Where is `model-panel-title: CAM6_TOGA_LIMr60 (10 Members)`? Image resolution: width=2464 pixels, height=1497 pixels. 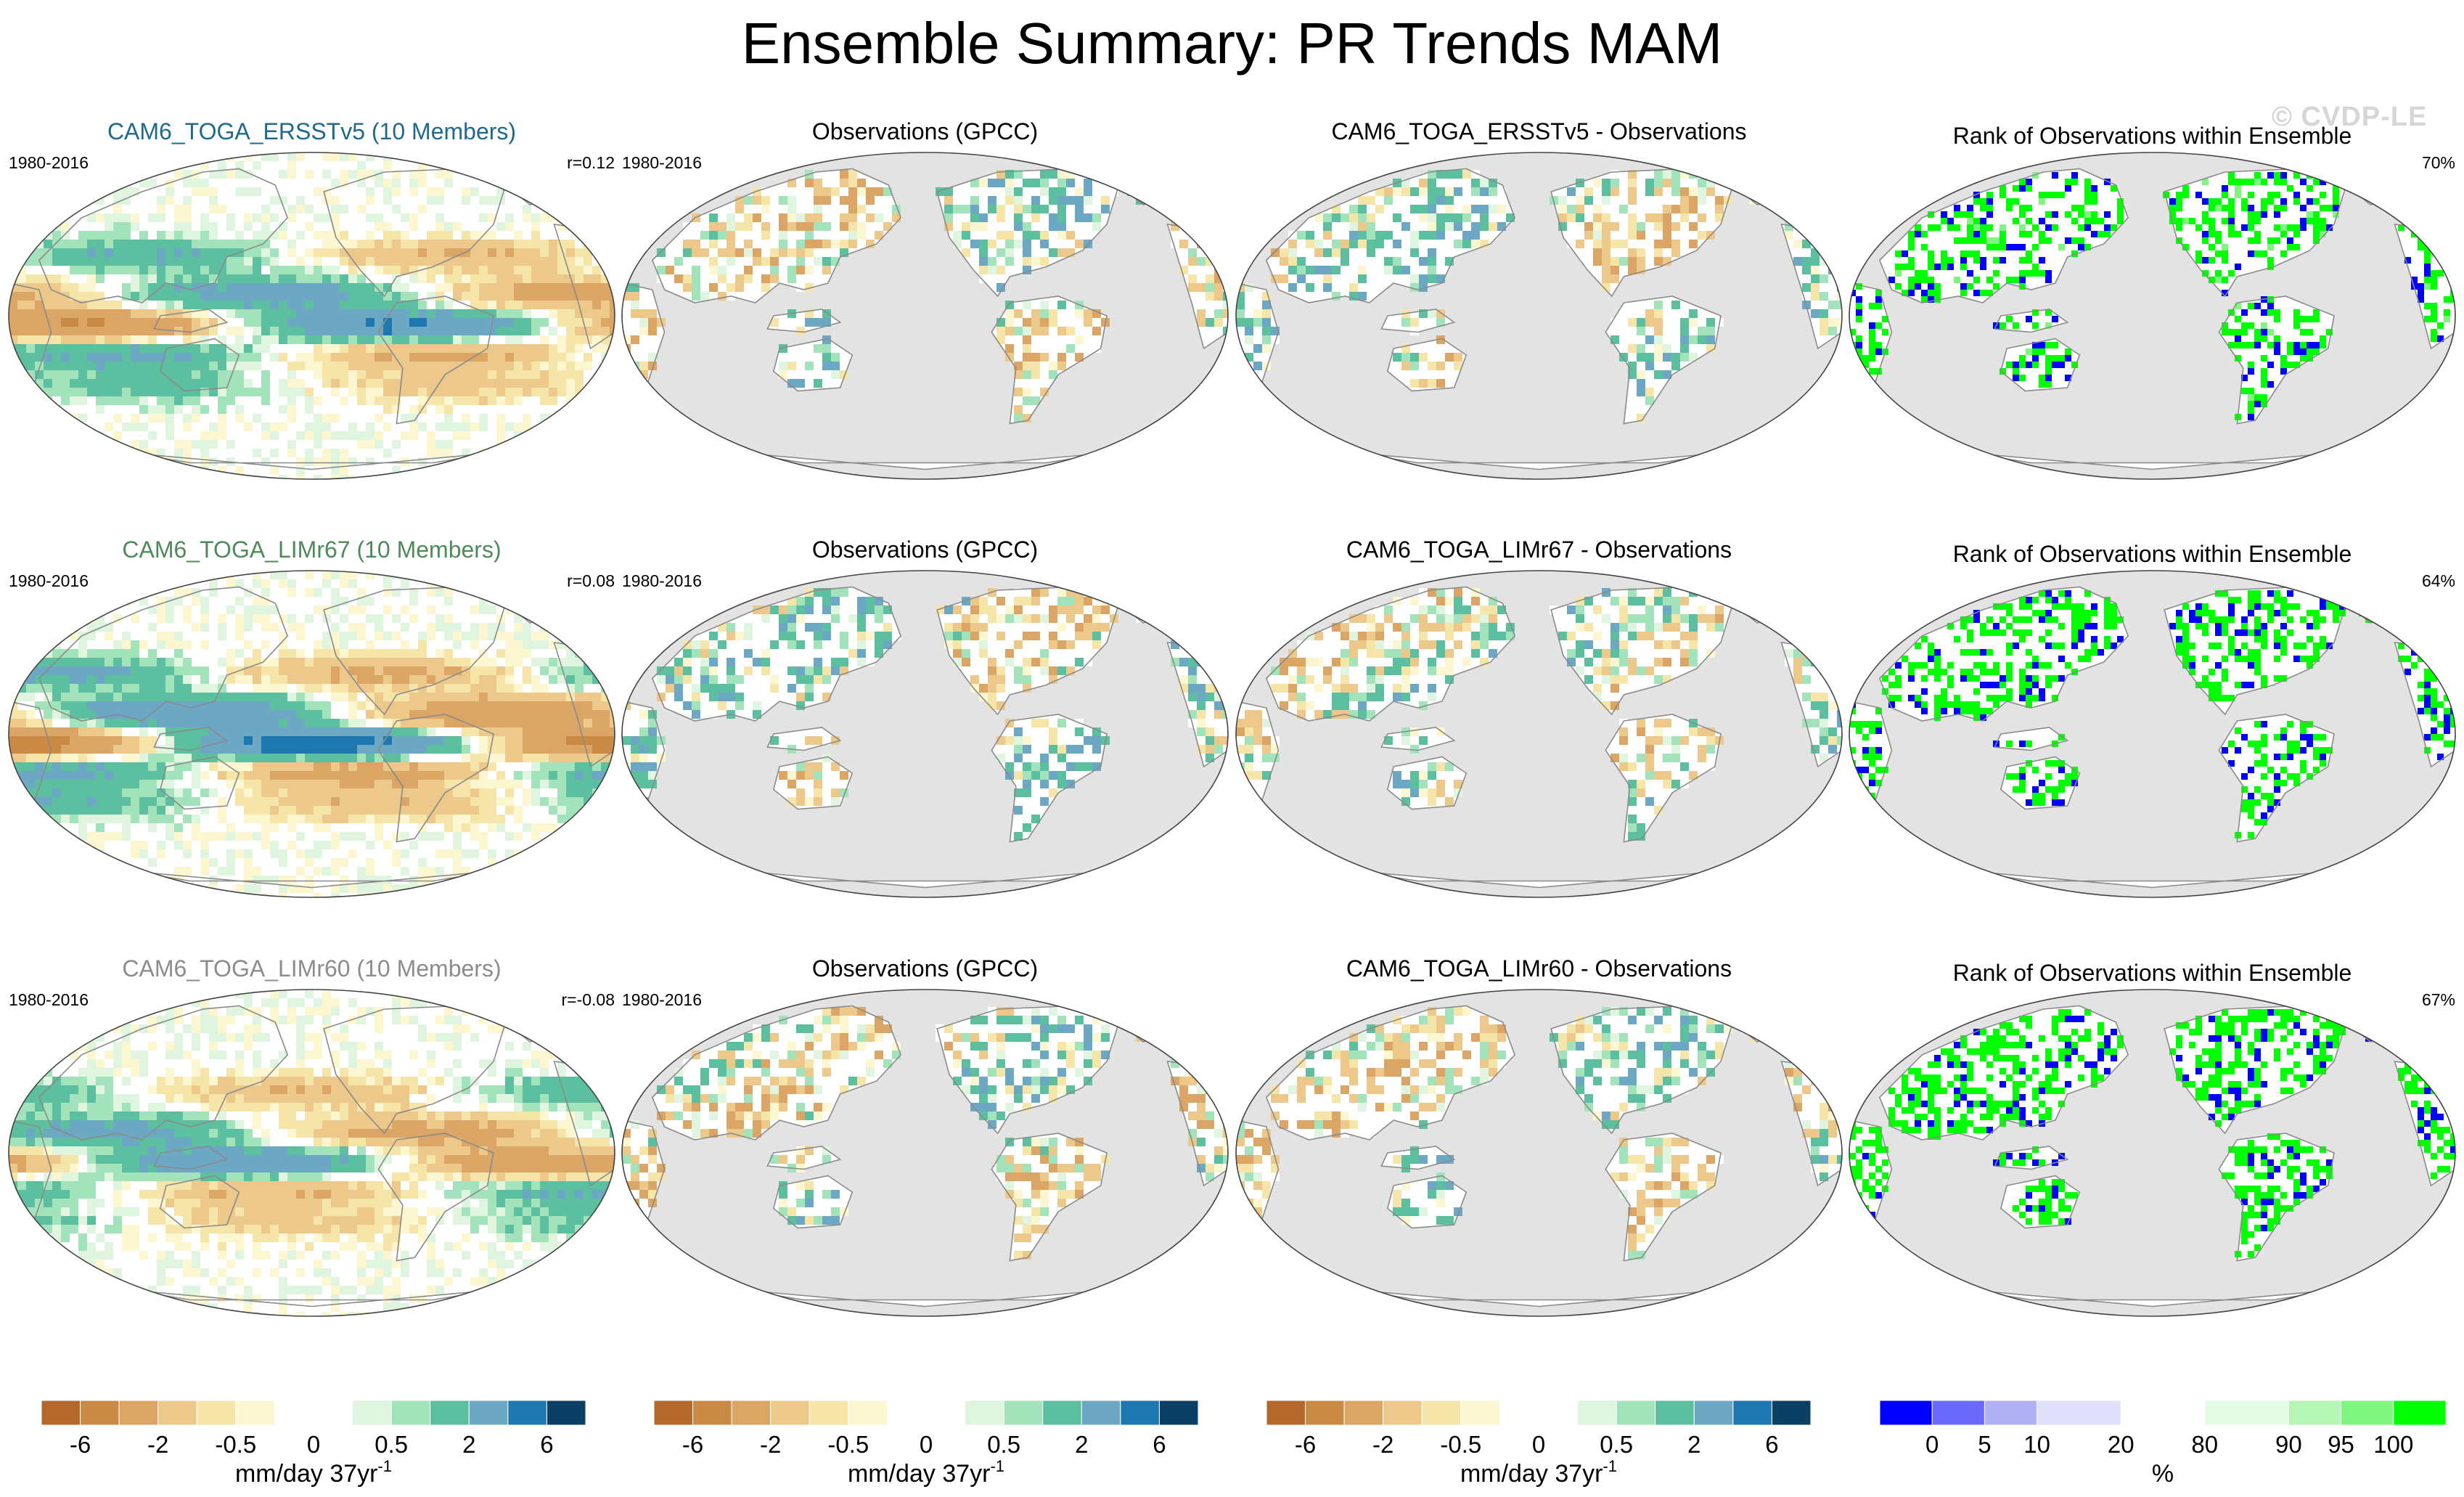
model-panel-title: CAM6_TOGA_LIMr60 (10 Members) is located at coordinates (311, 968).